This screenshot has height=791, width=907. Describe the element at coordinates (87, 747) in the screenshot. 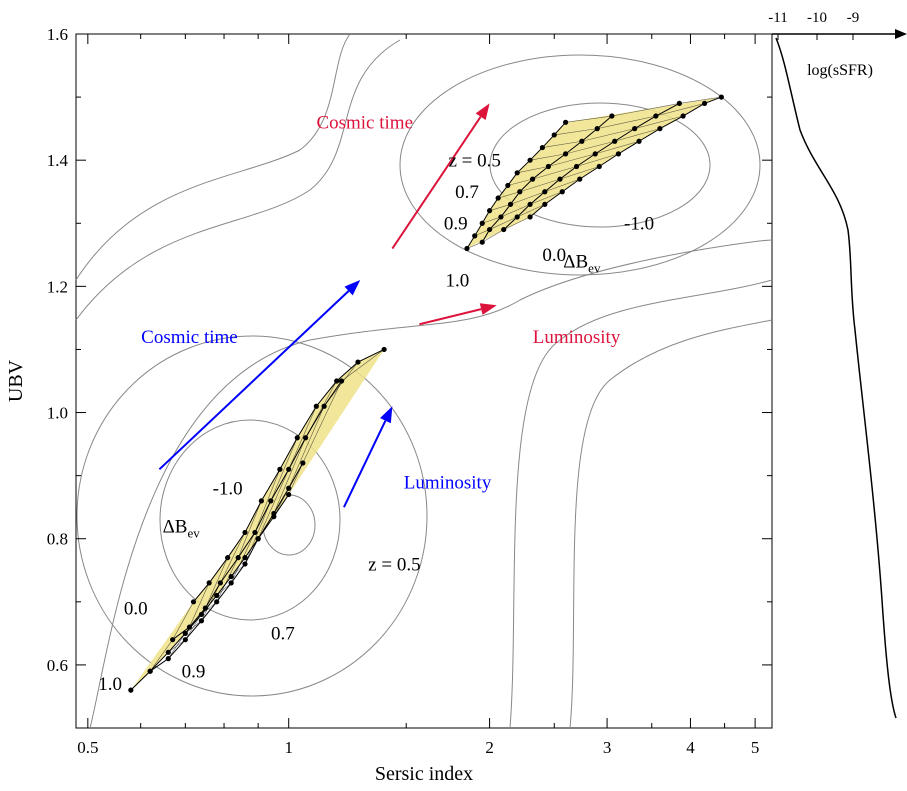

I see `x-tick-label: 0.5` at that location.